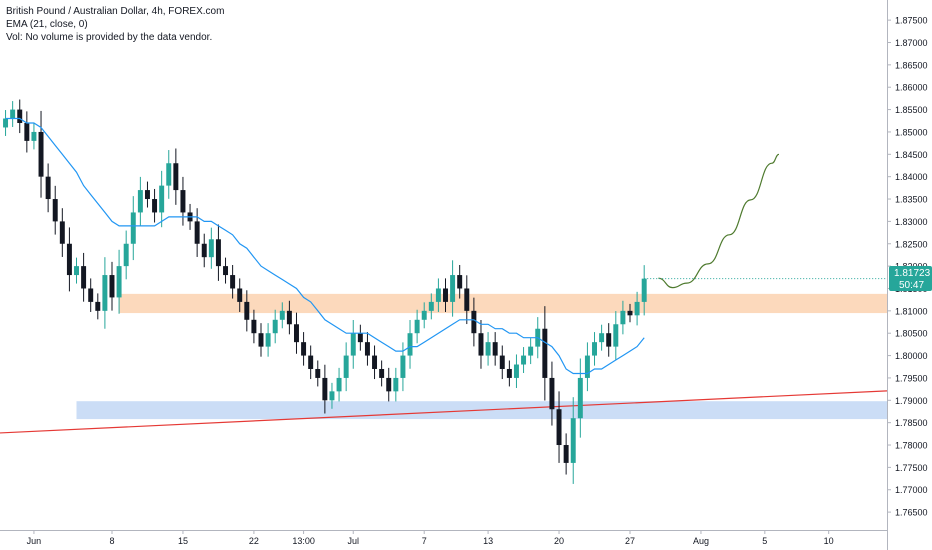 The width and height of the screenshot is (932, 550). What do you see at coordinates (911, 222) in the screenshot?
I see `price-axis-tick-label: 1.83000` at bounding box center [911, 222].